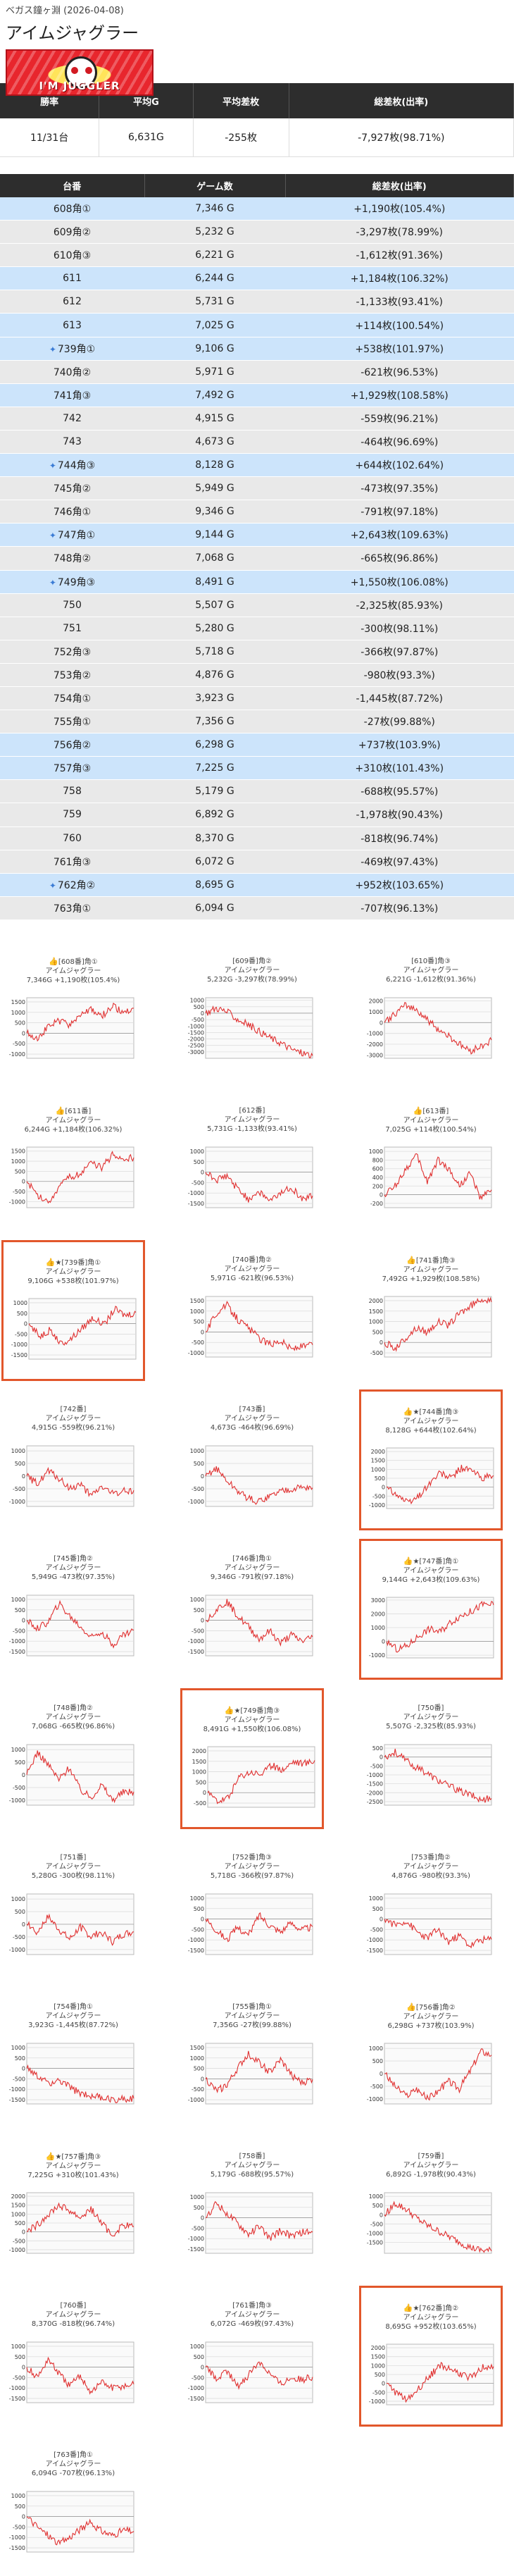  I want to click on game-count: 5,280 G, so click(214, 628).